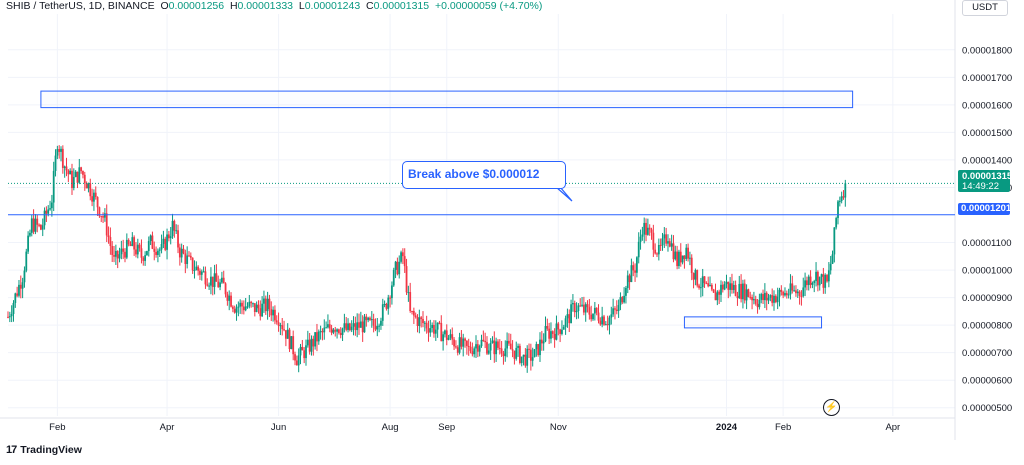 This screenshot has height=465, width=1024. What do you see at coordinates (265, 6) in the screenshot?
I see `high-value: 0.00001333` at bounding box center [265, 6].